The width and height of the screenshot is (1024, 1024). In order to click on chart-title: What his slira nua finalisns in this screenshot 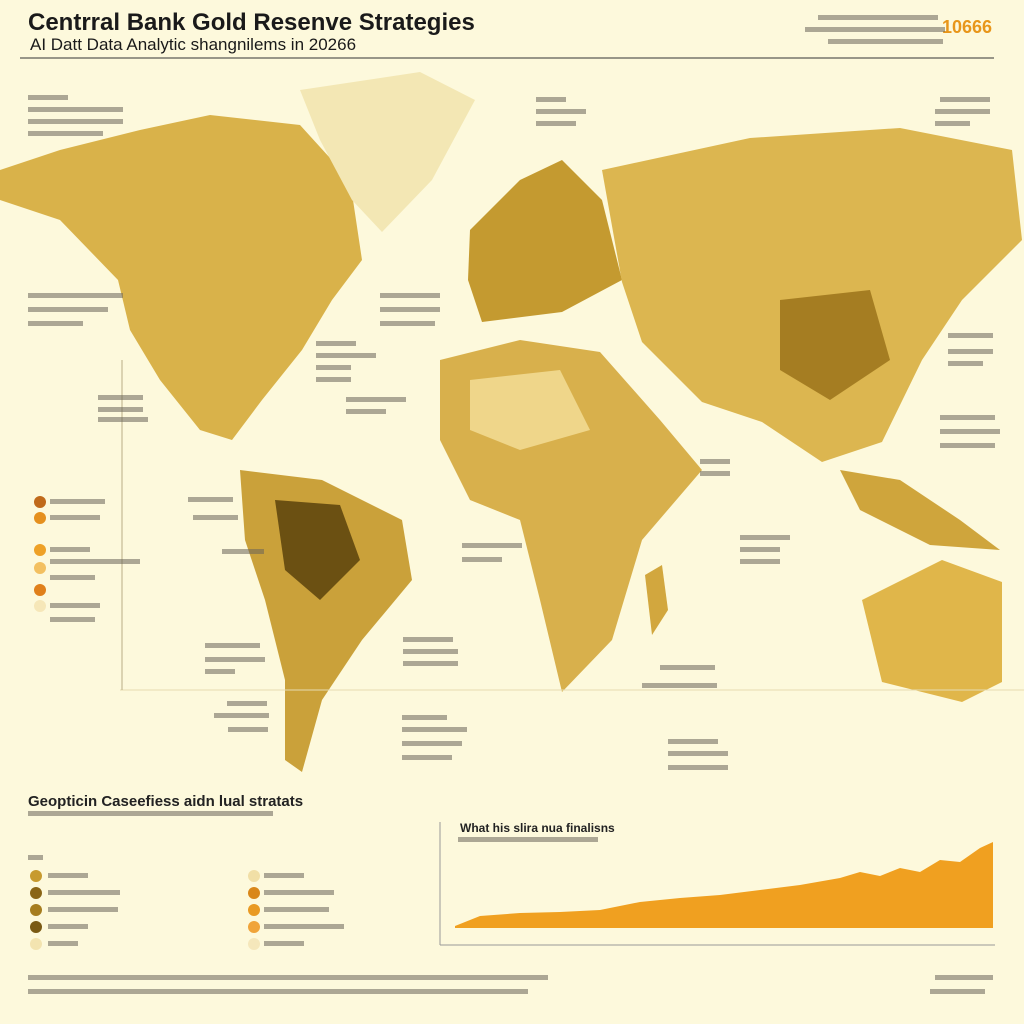, I will do `click(537, 828)`.